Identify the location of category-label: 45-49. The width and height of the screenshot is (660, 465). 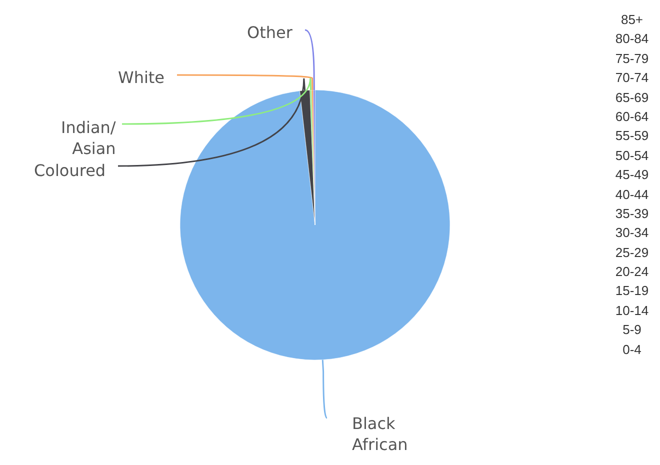
(632, 175).